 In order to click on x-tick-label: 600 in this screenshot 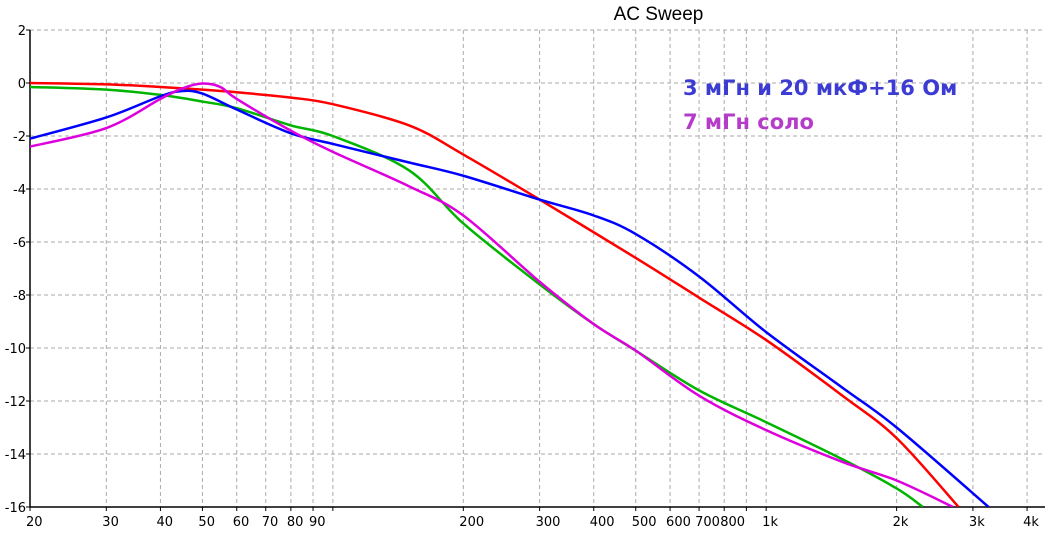, I will do `click(678, 522)`.